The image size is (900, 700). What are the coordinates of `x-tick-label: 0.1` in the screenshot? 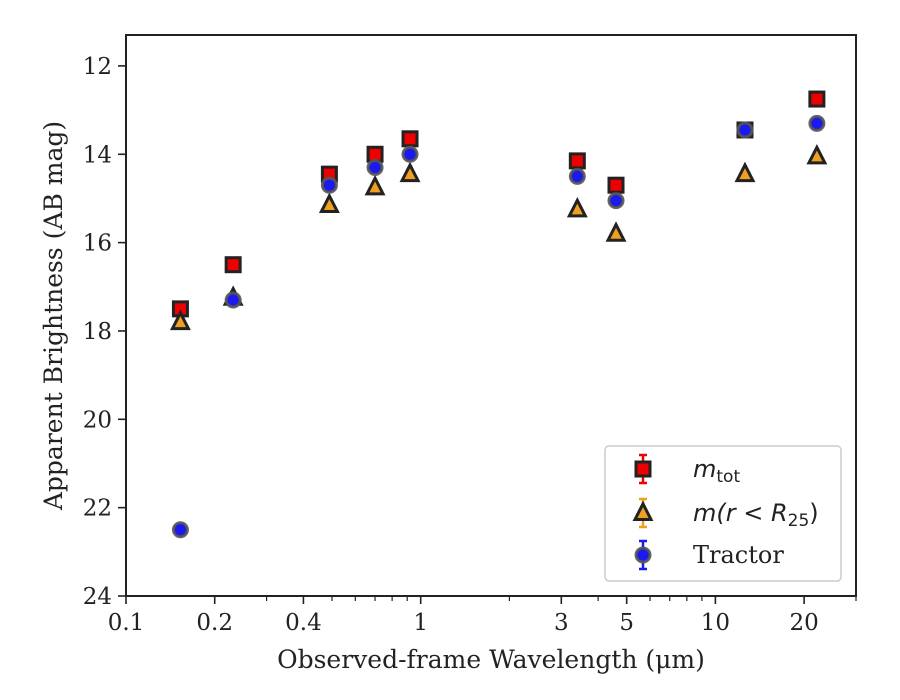 It's located at (126, 623).